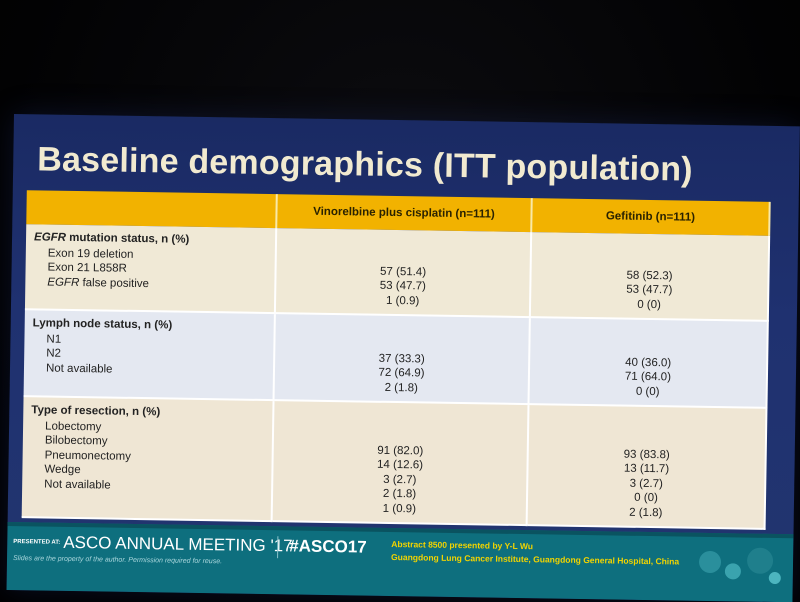 This screenshot has height=602, width=800. Describe the element at coordinates (650, 217) in the screenshot. I see `header-cell-gefitinib: Gefitinib (n=111)` at that location.